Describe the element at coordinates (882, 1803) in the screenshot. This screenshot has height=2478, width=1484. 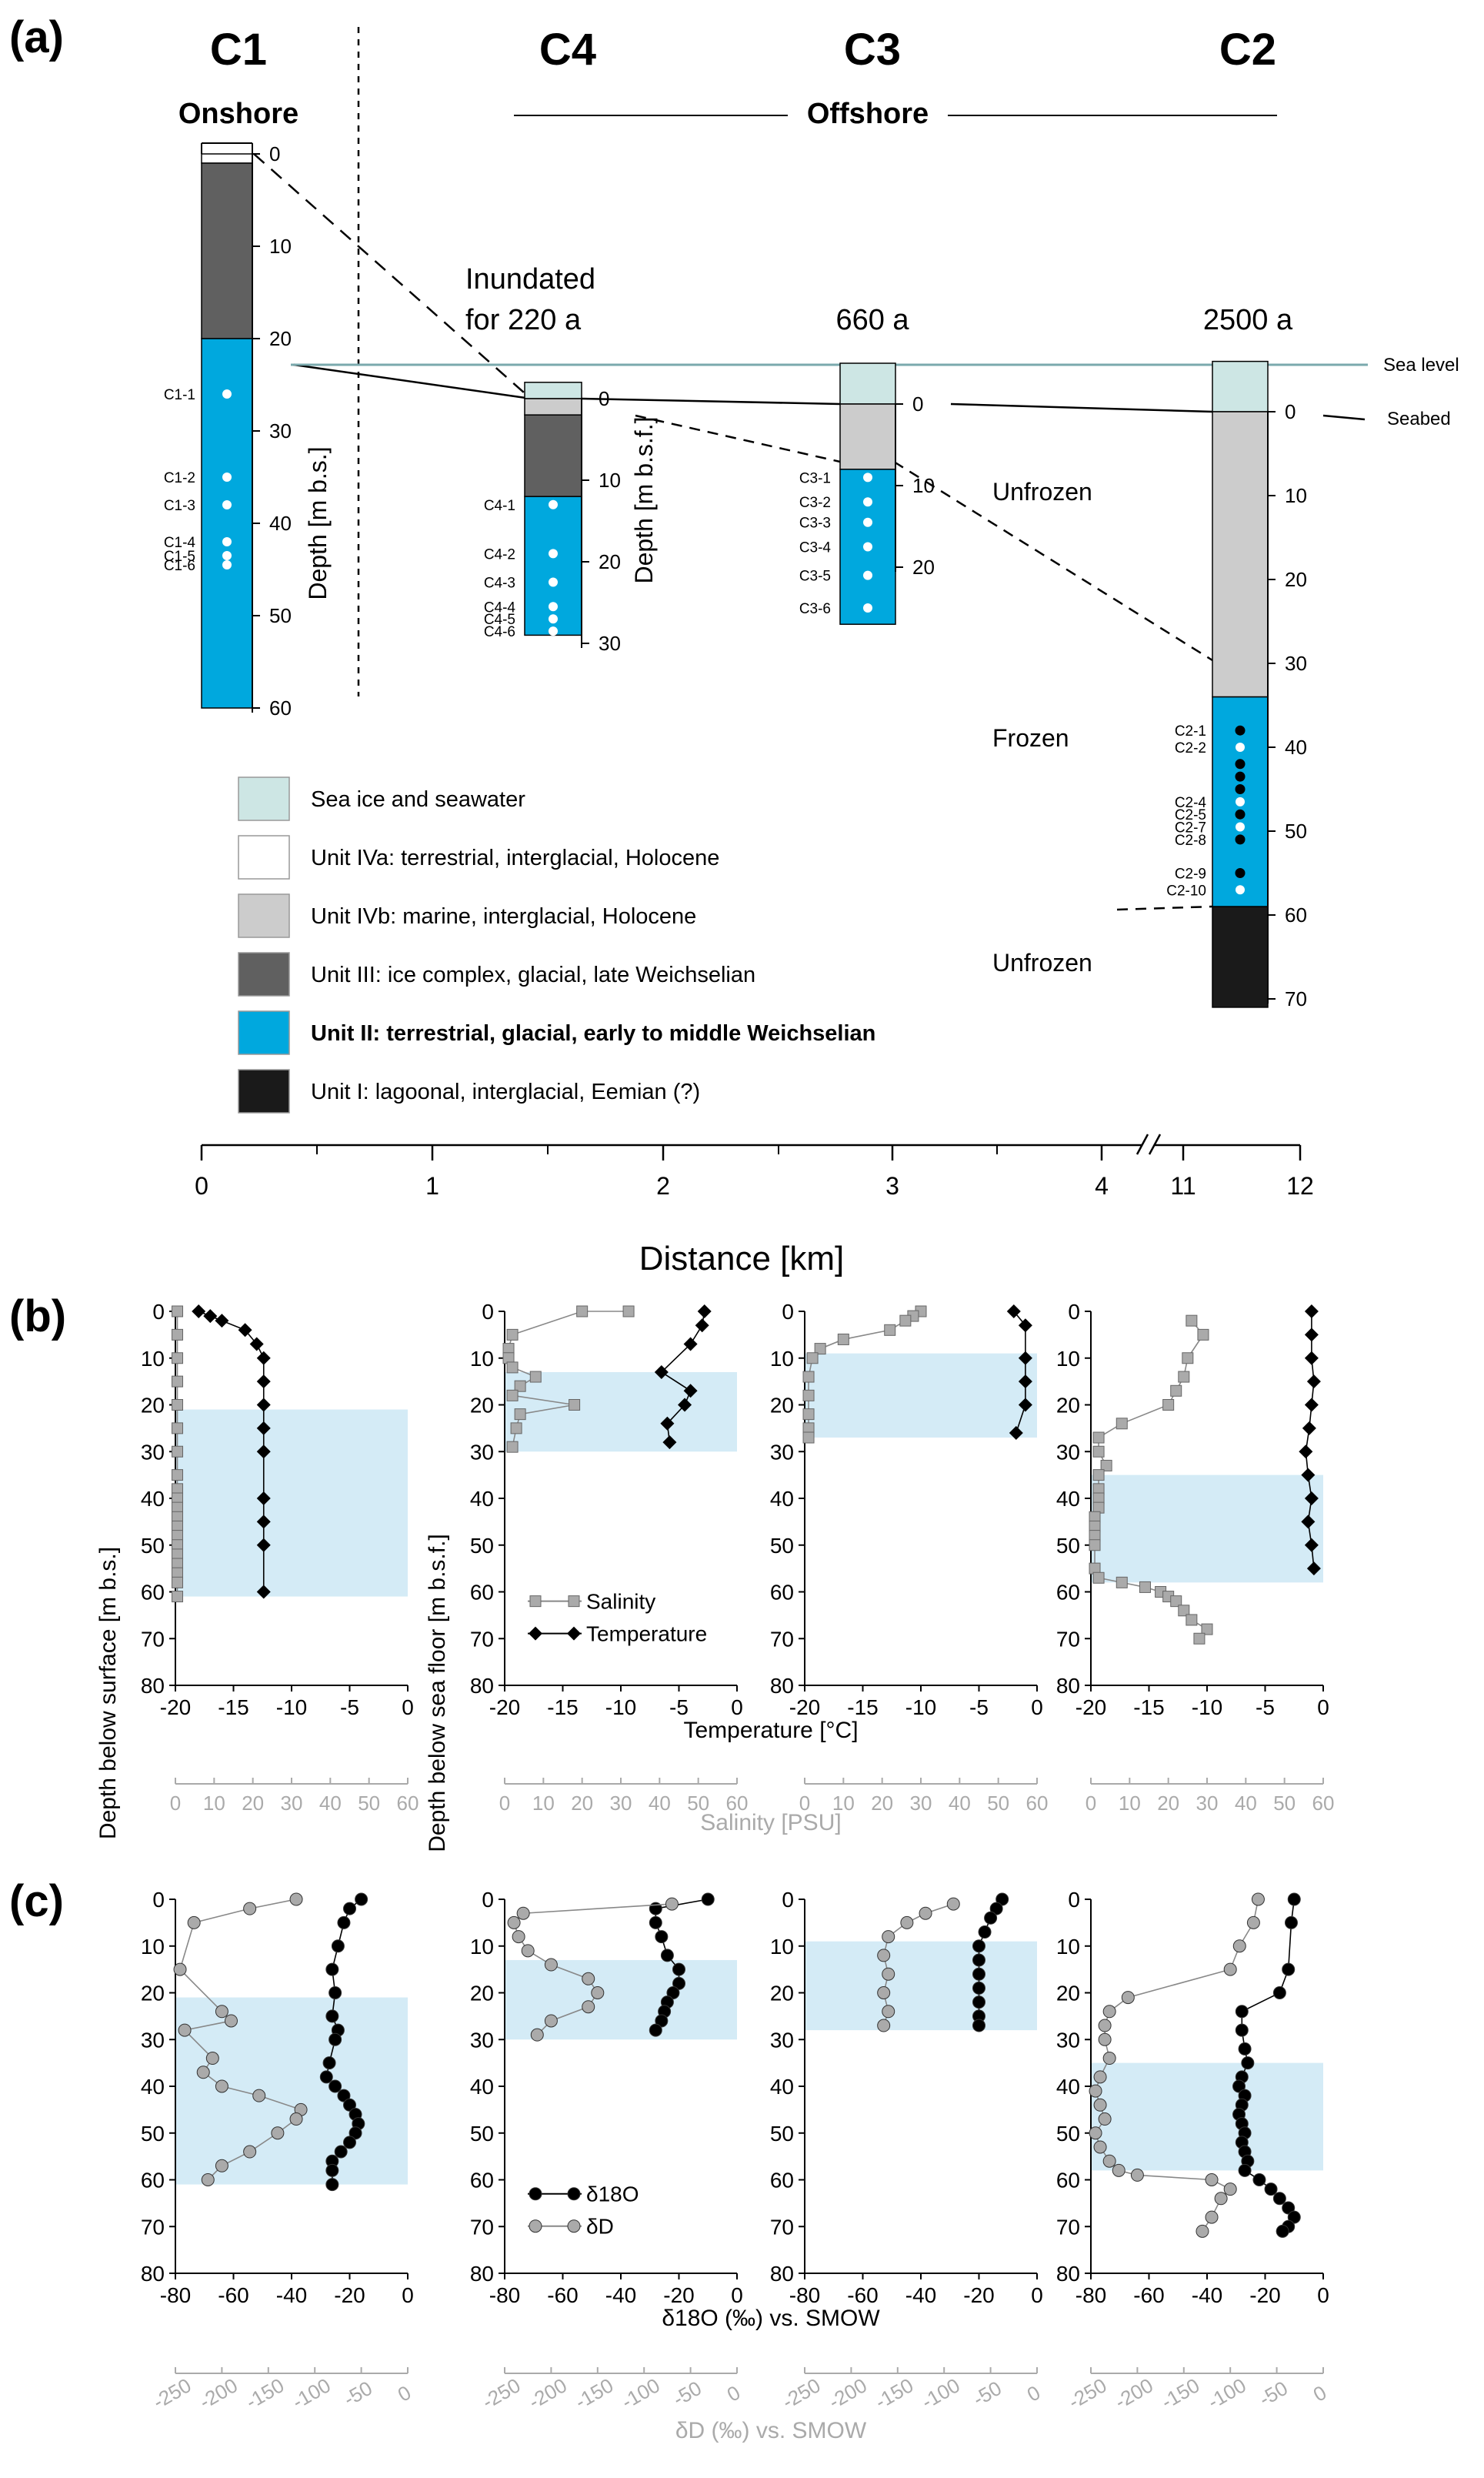
I see `x2tick-b-2-2: 20` at that location.